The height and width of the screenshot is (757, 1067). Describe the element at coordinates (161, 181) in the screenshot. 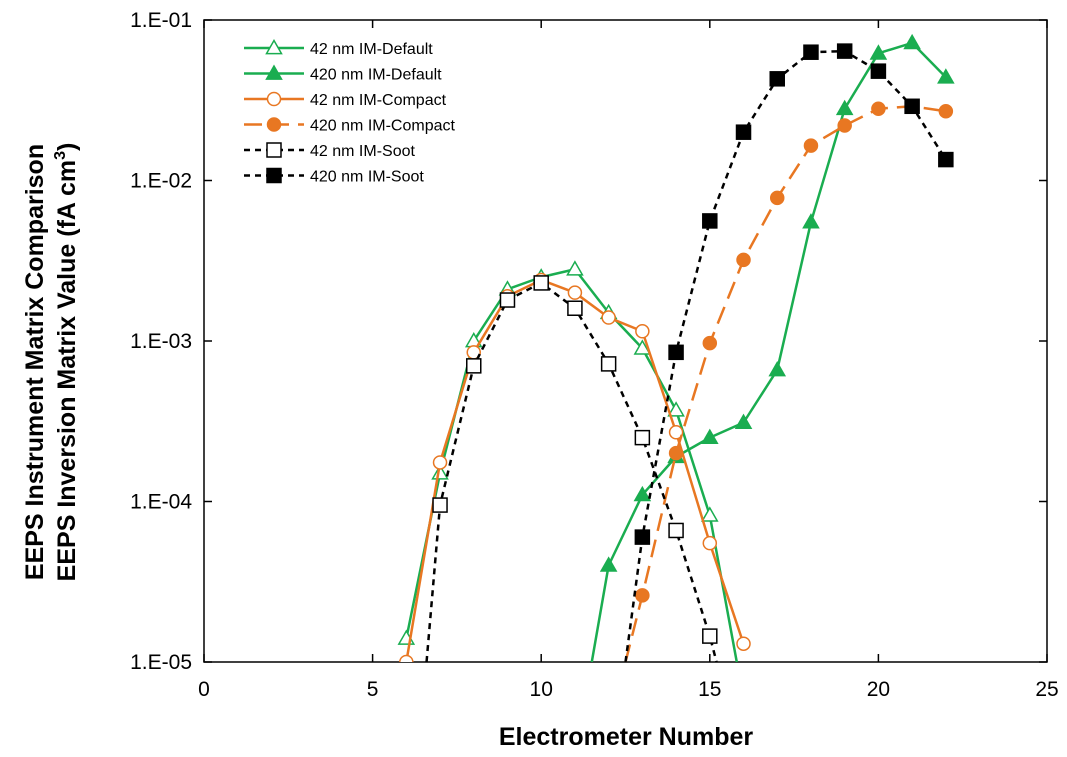

I see `y-tick-label: 1.E-02` at that location.